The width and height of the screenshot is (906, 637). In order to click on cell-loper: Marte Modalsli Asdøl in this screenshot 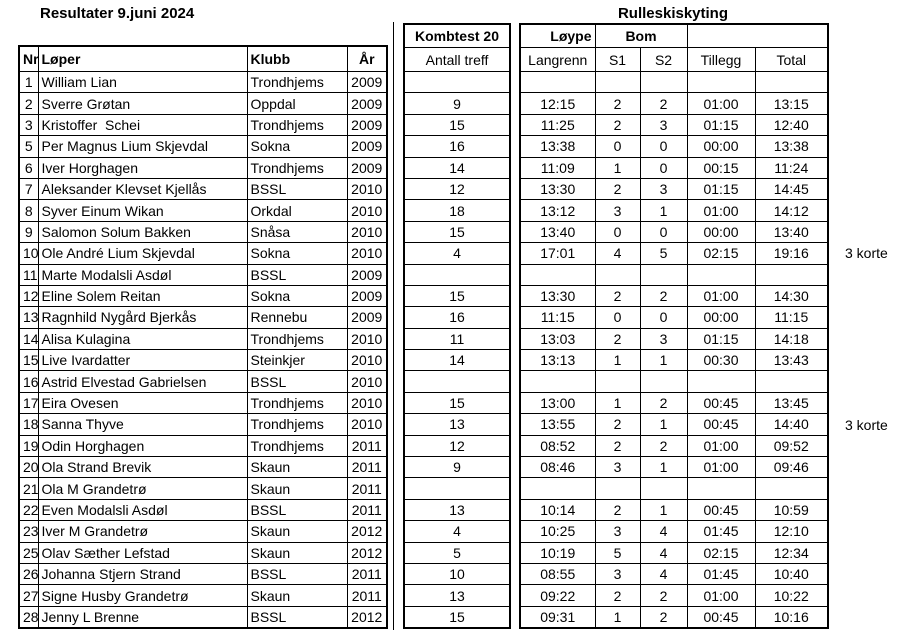, I will do `click(142, 274)`.